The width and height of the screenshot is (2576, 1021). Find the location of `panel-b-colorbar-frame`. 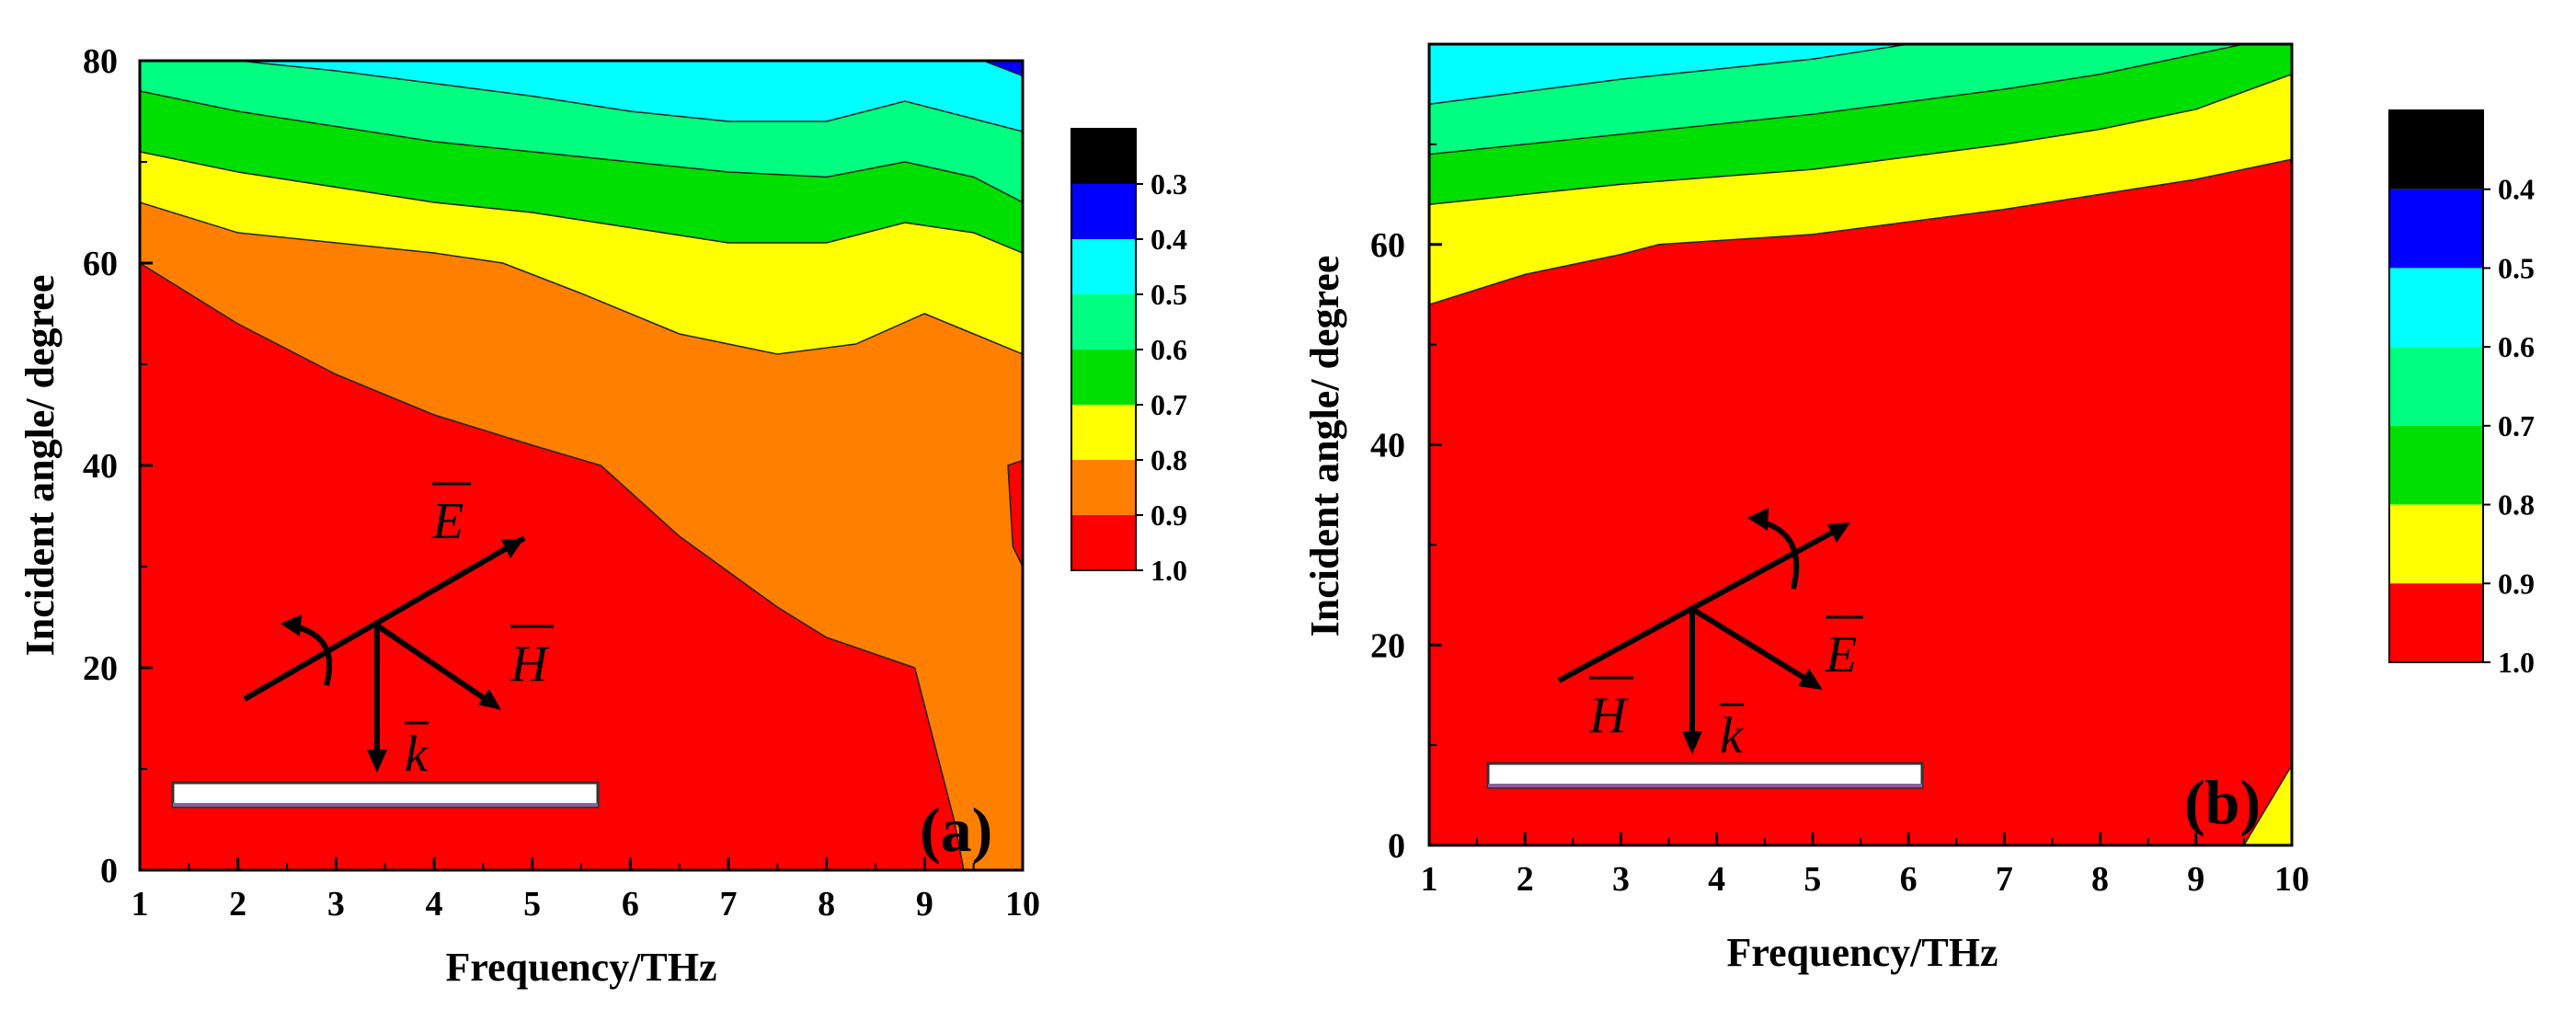

panel-b-colorbar-frame is located at coordinates (2436, 386).